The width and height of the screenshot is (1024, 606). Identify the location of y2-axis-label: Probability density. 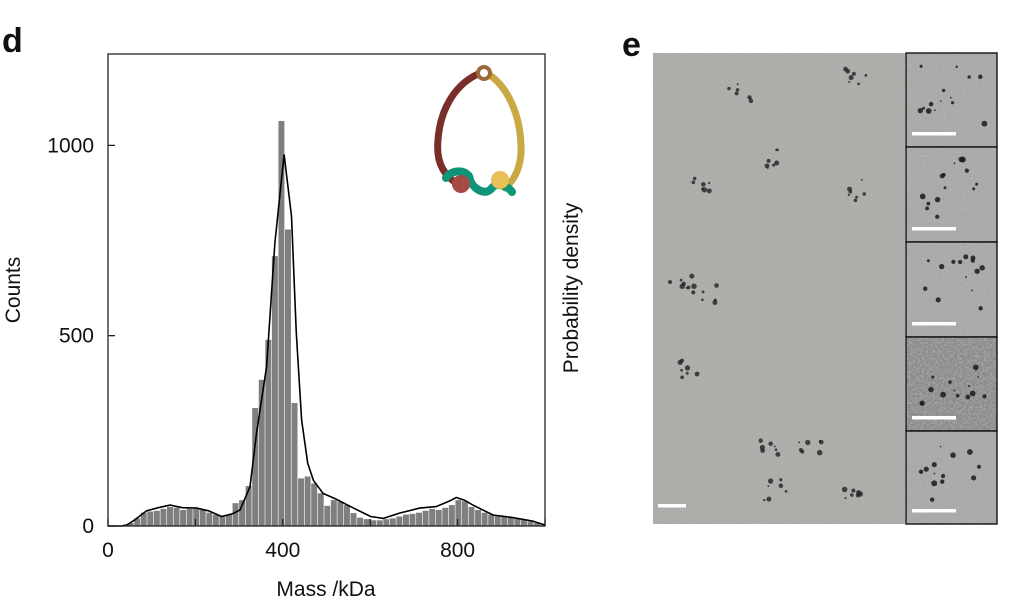
(571, 287).